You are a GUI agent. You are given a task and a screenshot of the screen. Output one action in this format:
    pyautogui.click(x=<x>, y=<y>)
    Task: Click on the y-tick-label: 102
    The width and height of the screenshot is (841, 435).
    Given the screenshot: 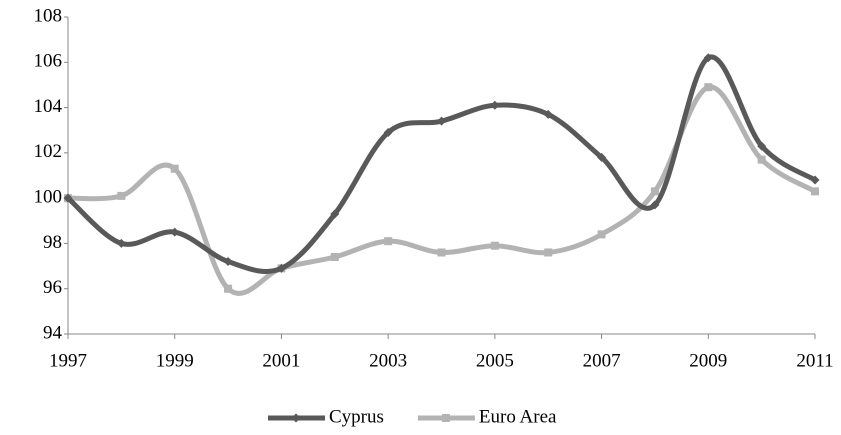 What is the action you would take?
    pyautogui.click(x=48, y=151)
    